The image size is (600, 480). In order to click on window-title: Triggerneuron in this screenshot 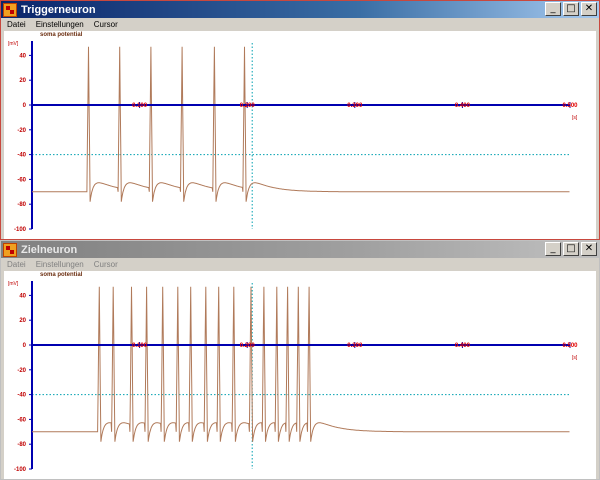, I will do `click(58, 9)`.